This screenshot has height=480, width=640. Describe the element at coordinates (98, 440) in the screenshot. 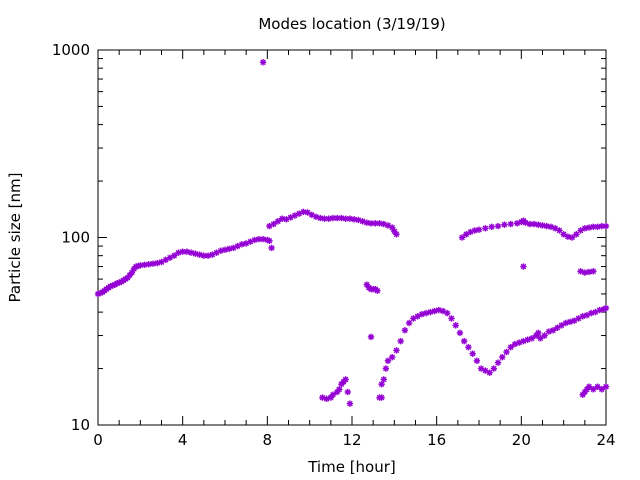

I see `x-tick-label: 0` at that location.